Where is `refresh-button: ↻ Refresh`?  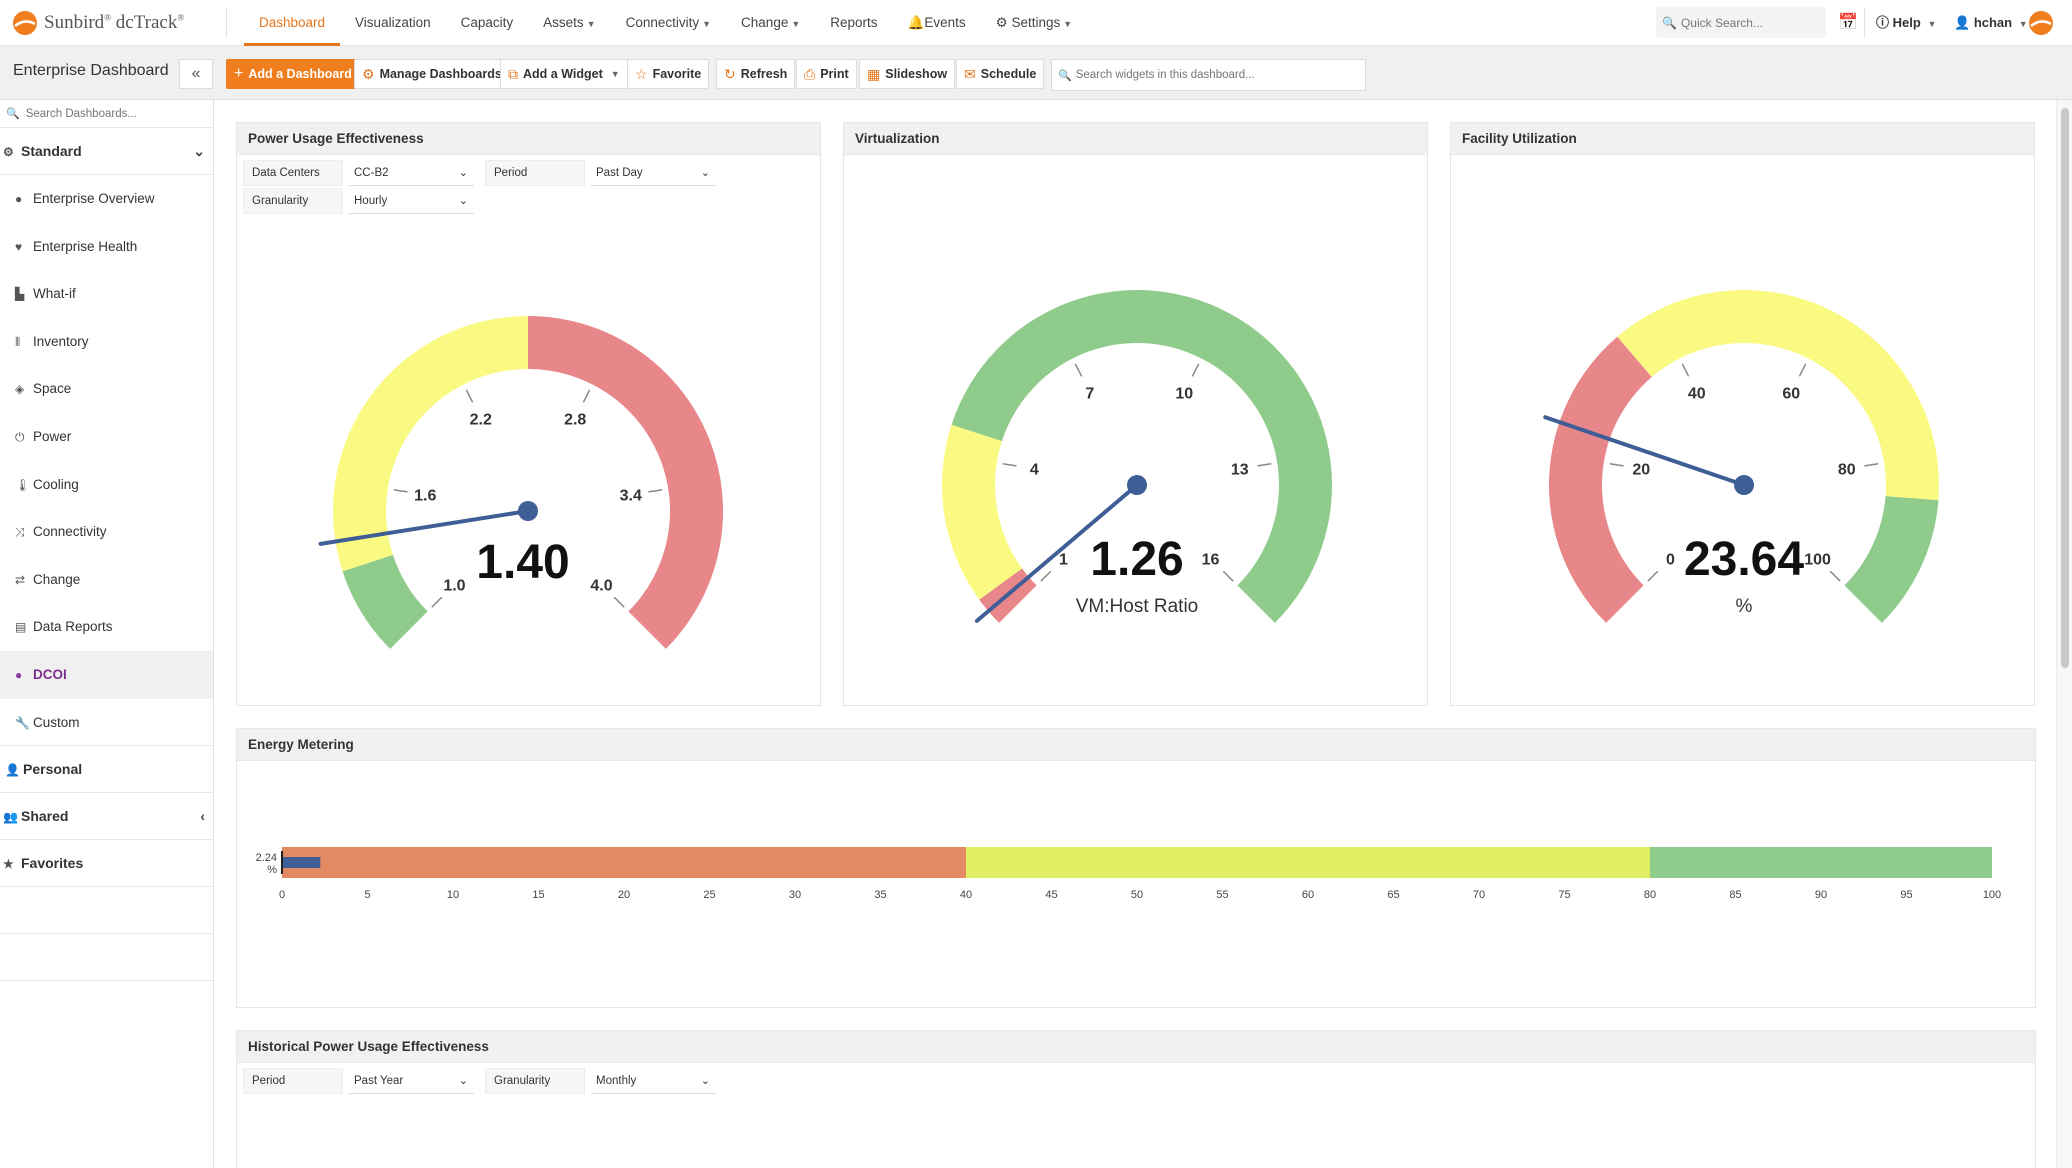
refresh-button: ↻ Refresh is located at coordinates (756, 74).